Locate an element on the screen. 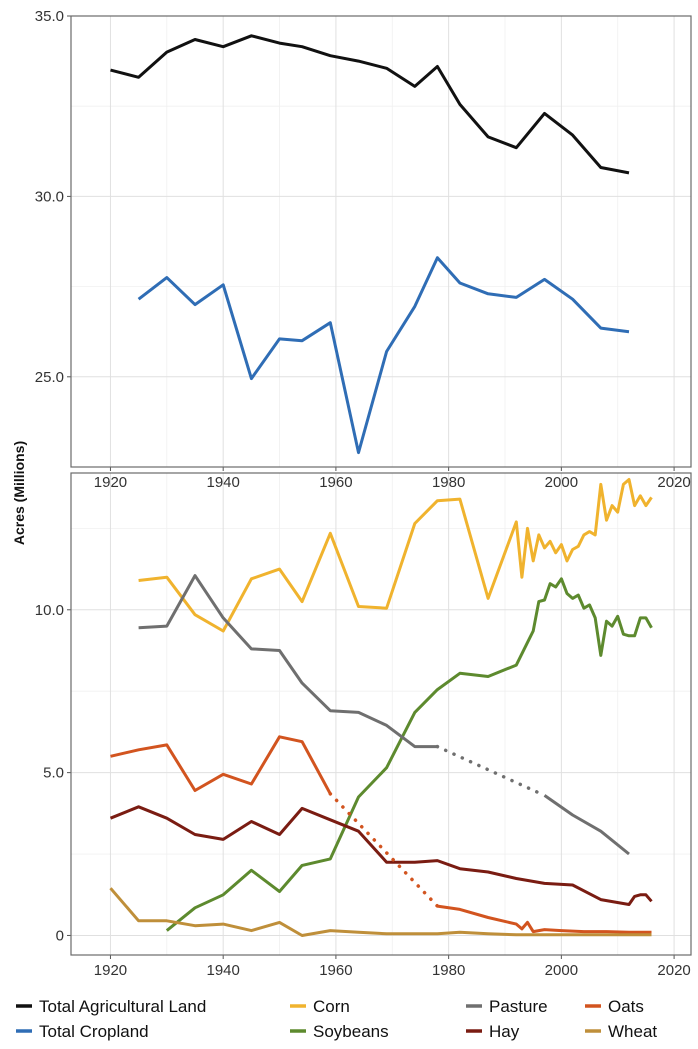 The image size is (698, 1049). bottom-x-tick-label: 1960 is located at coordinates (335, 970).